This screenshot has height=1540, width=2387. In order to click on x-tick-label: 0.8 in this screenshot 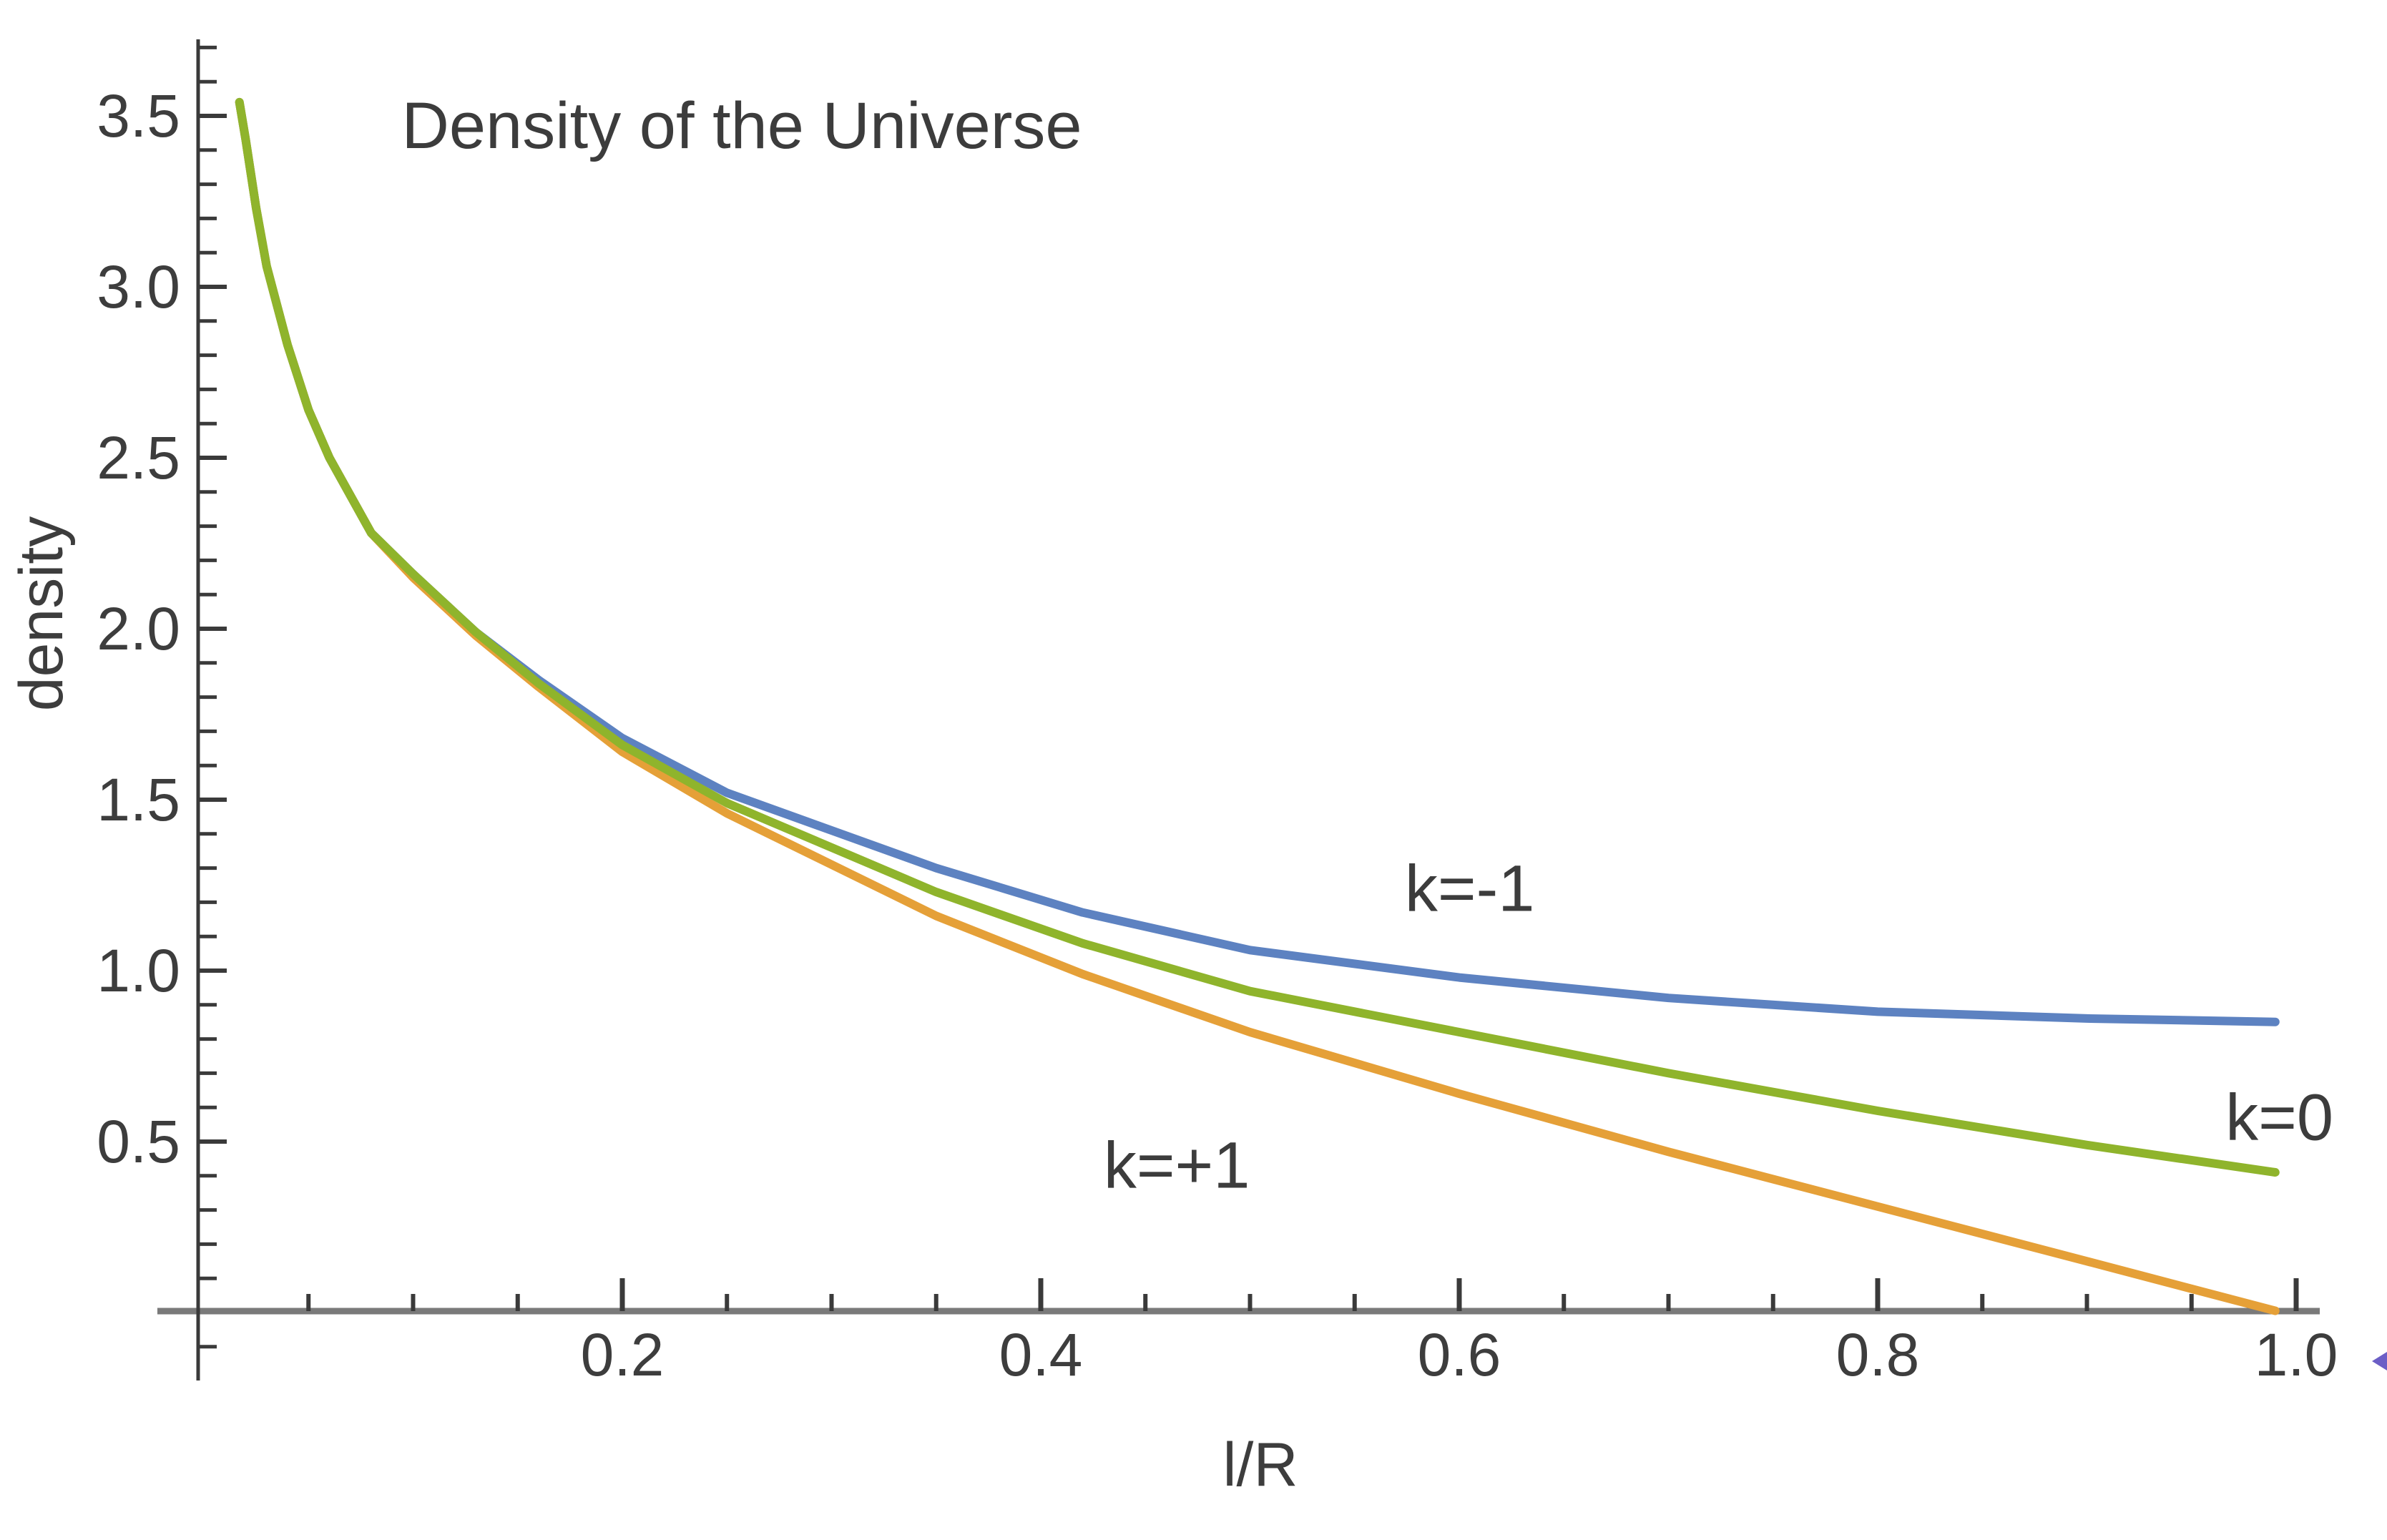, I will do `click(1878, 1354)`.